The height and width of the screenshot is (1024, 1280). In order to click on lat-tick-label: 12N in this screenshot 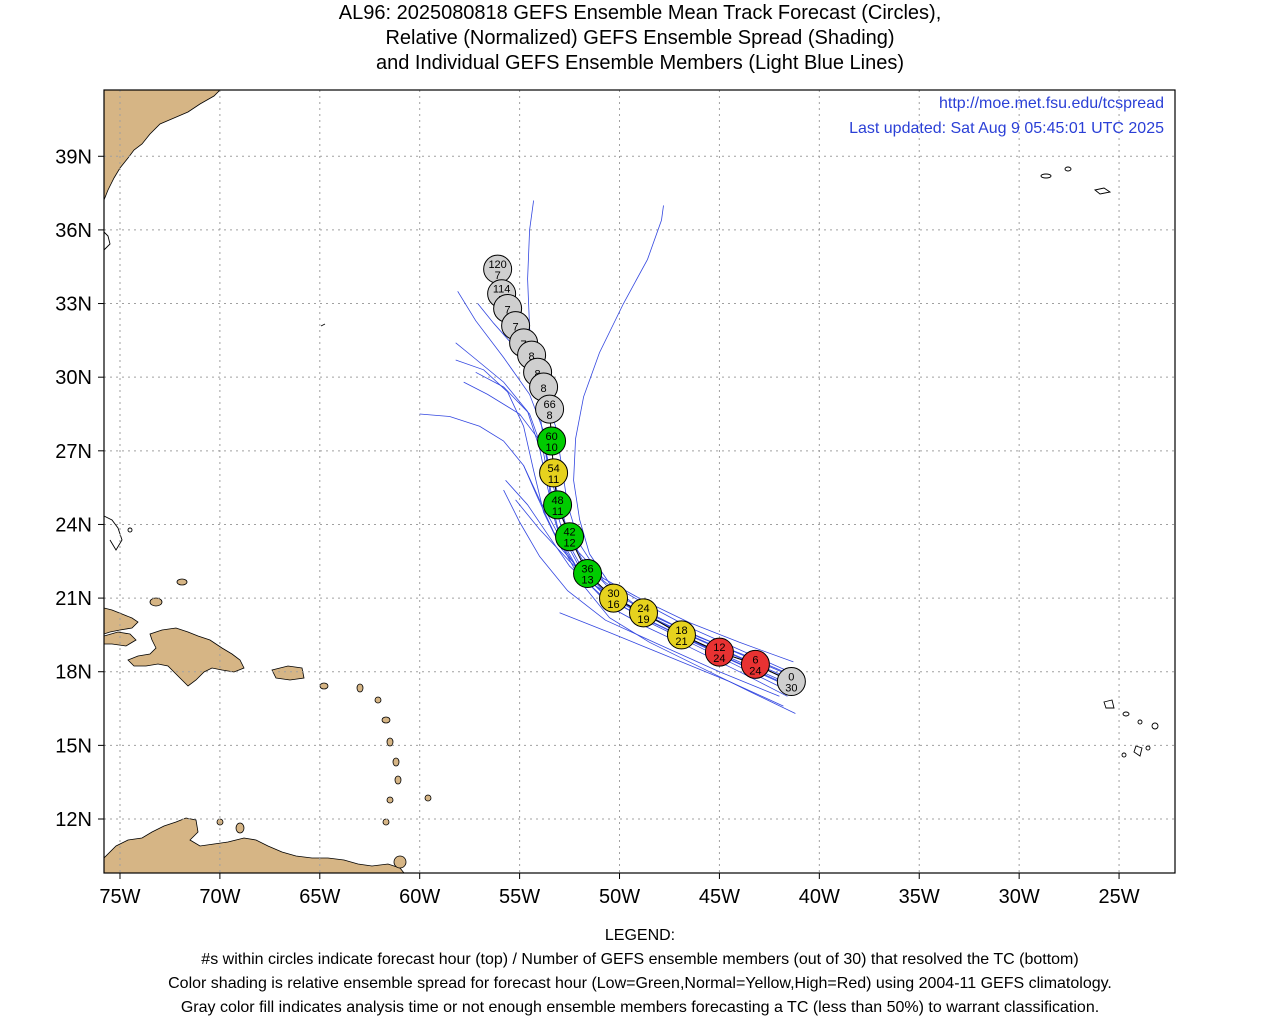, I will do `click(73, 820)`.